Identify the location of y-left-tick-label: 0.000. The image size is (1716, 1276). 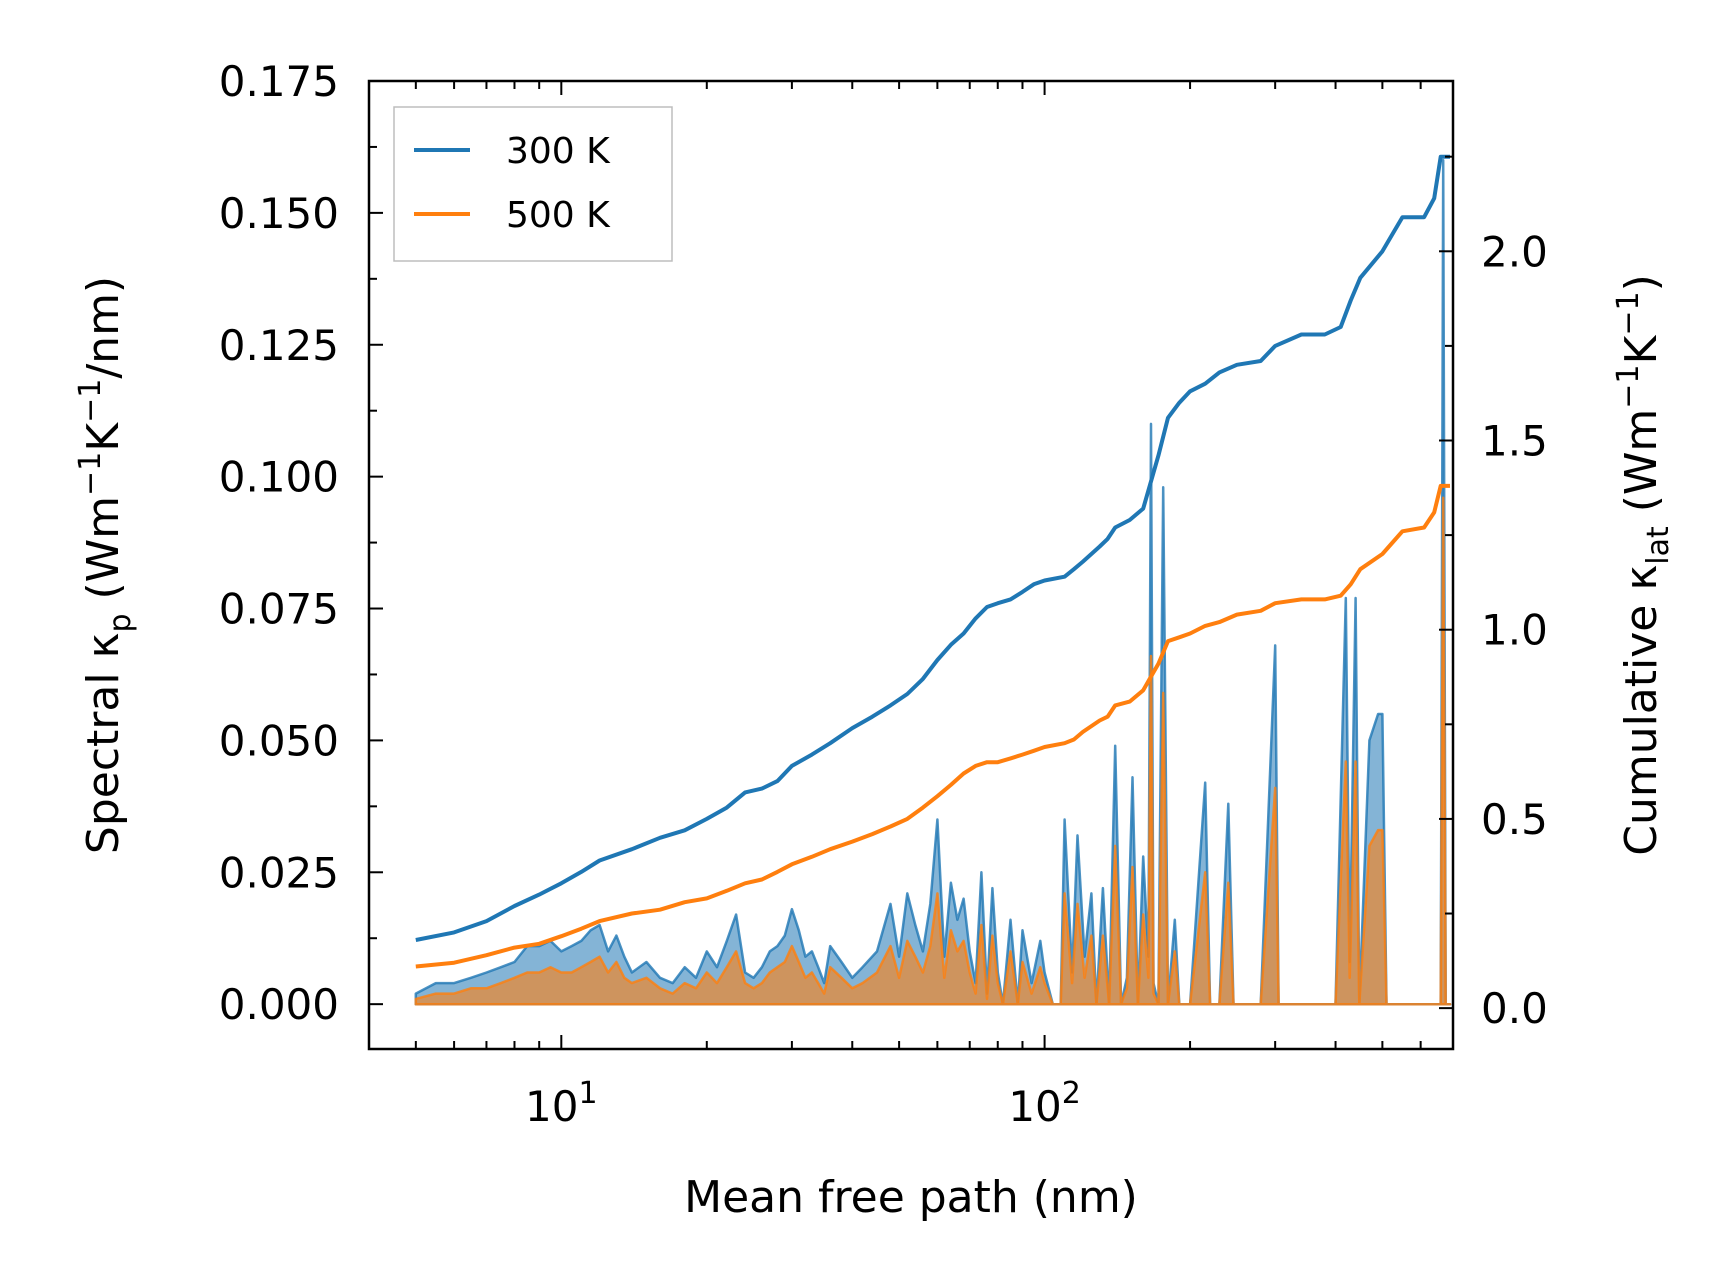
(279, 1004).